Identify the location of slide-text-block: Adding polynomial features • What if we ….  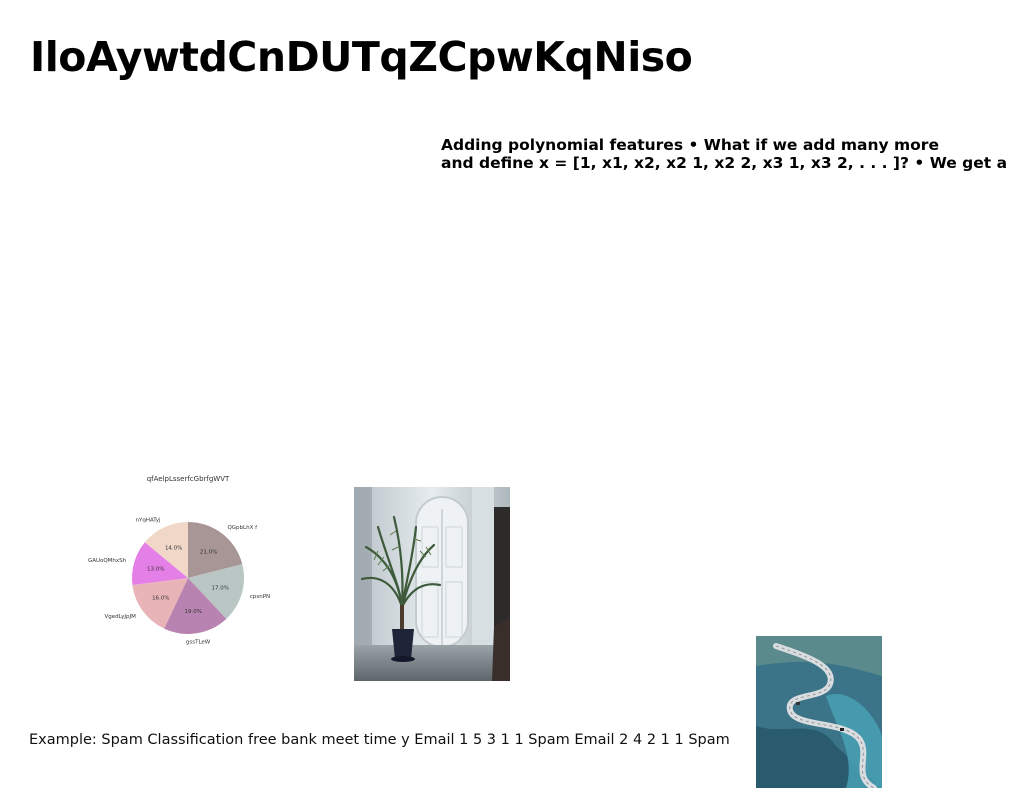
(732, 154).